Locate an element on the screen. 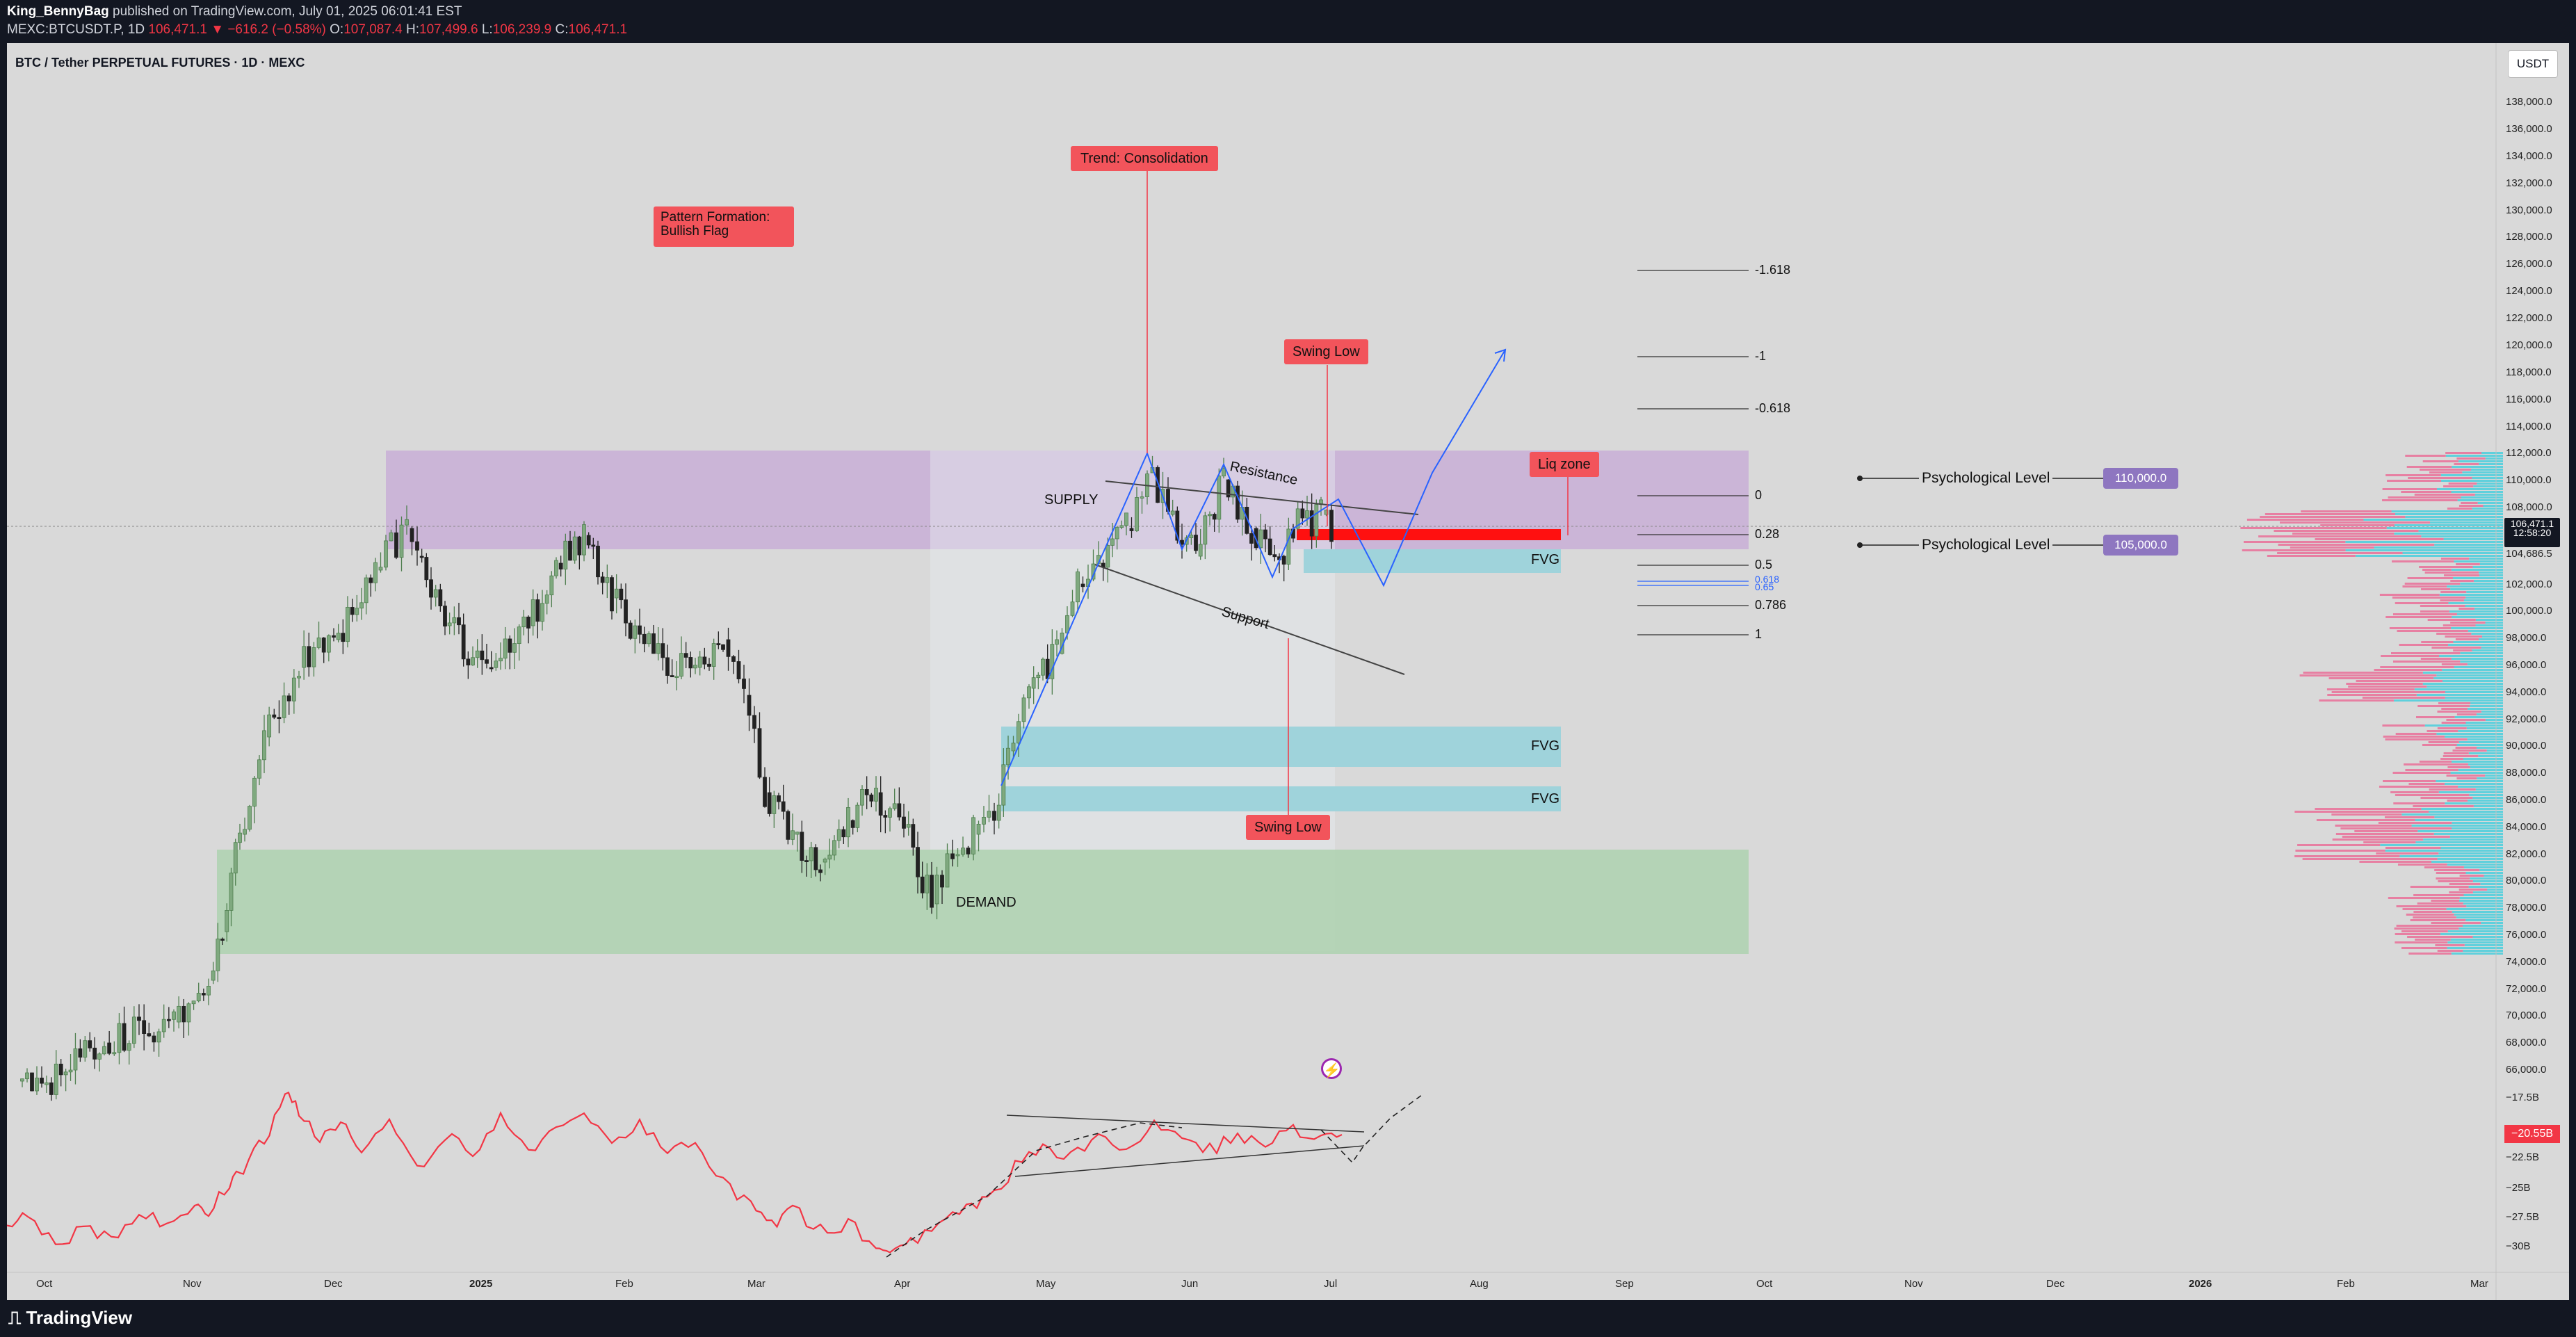 This screenshot has width=2576, height=1337. psych-level-badge-110k: 110,000.0 is located at coordinates (2140, 479).